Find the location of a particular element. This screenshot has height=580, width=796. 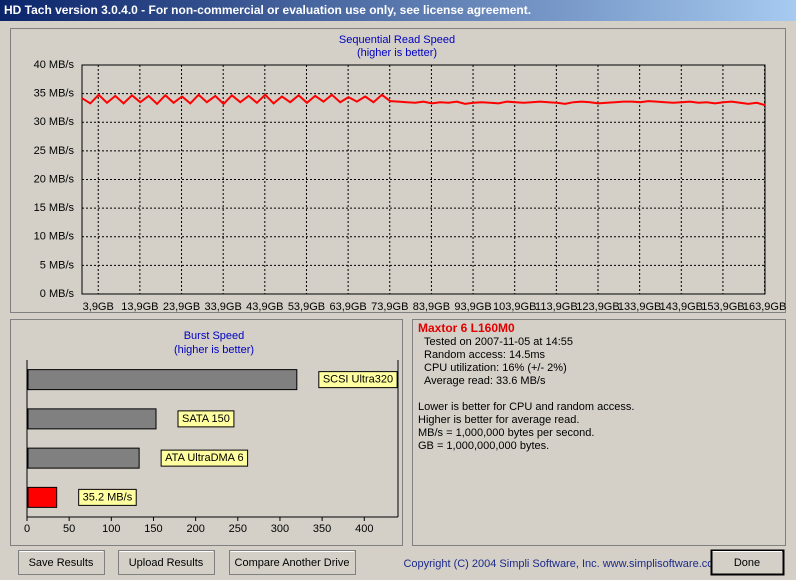

x-tick-label: 163,9GB is located at coordinates (764, 307).